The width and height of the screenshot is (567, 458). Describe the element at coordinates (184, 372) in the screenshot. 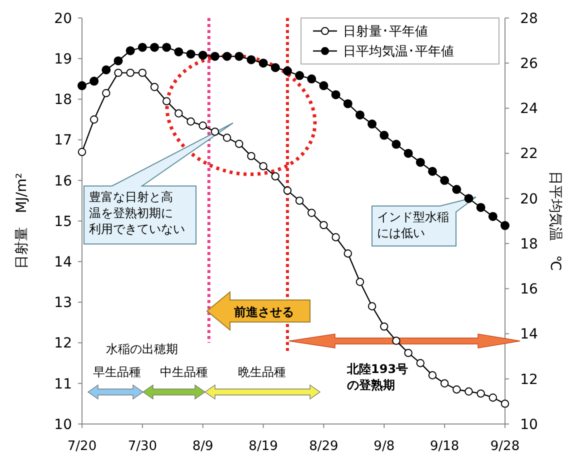

I see `annotation: 中生品種` at that location.